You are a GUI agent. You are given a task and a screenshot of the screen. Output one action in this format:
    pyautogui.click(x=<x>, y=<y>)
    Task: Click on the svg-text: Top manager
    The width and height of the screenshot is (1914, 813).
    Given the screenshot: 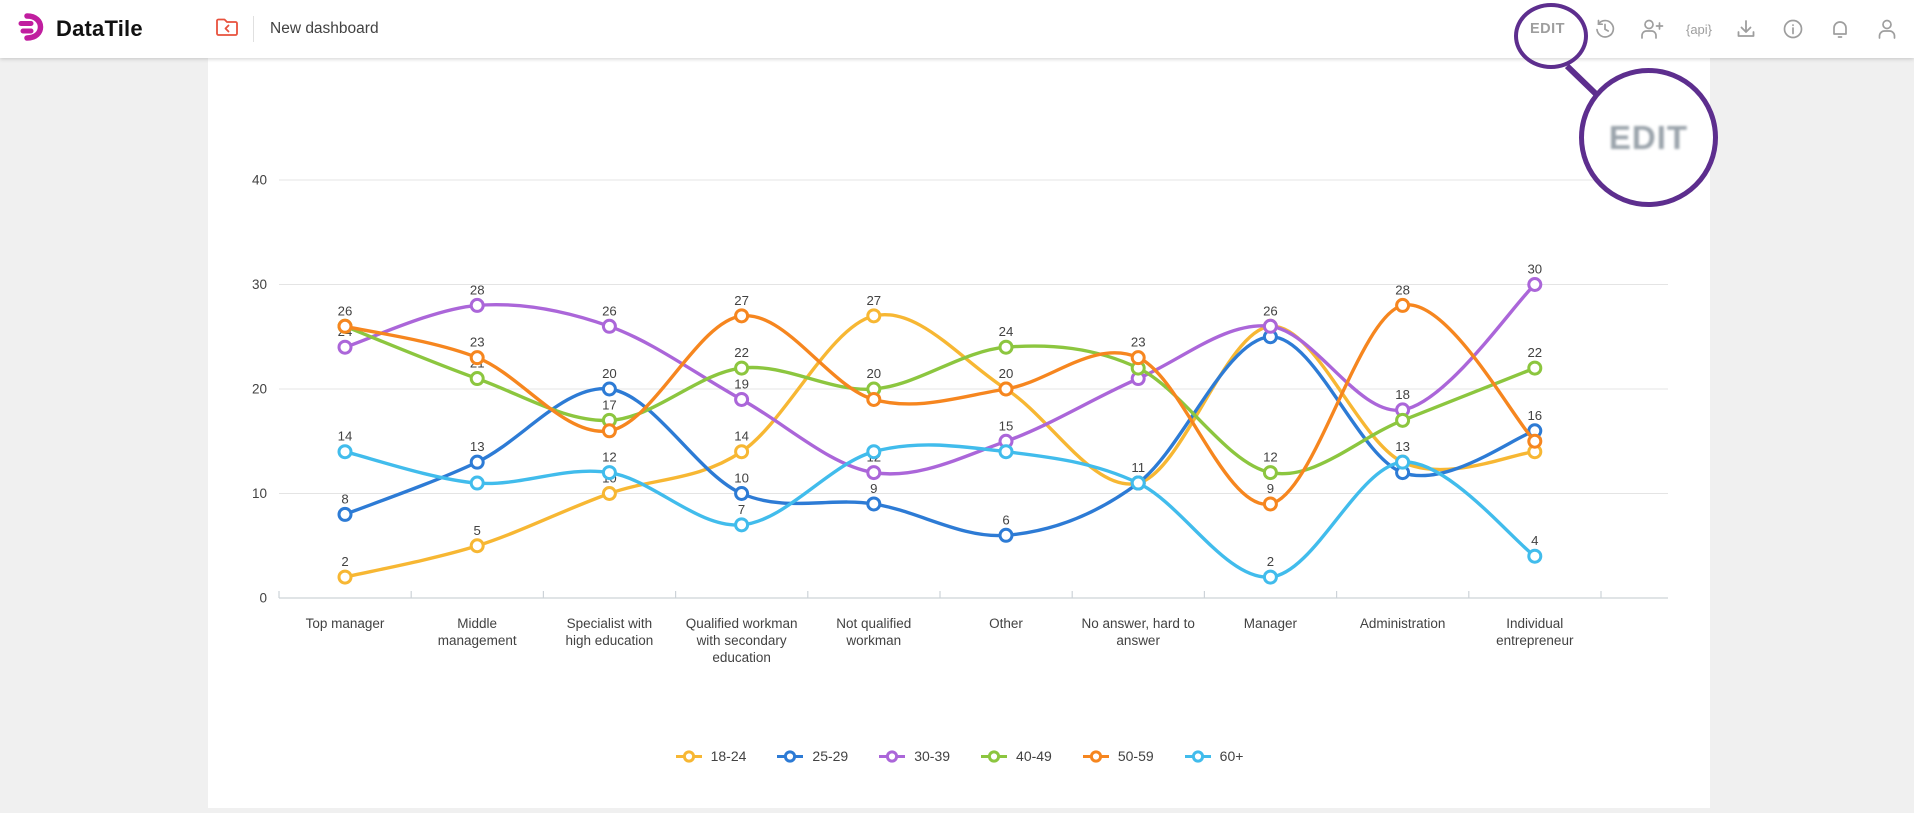 What is the action you would take?
    pyautogui.click(x=345, y=623)
    